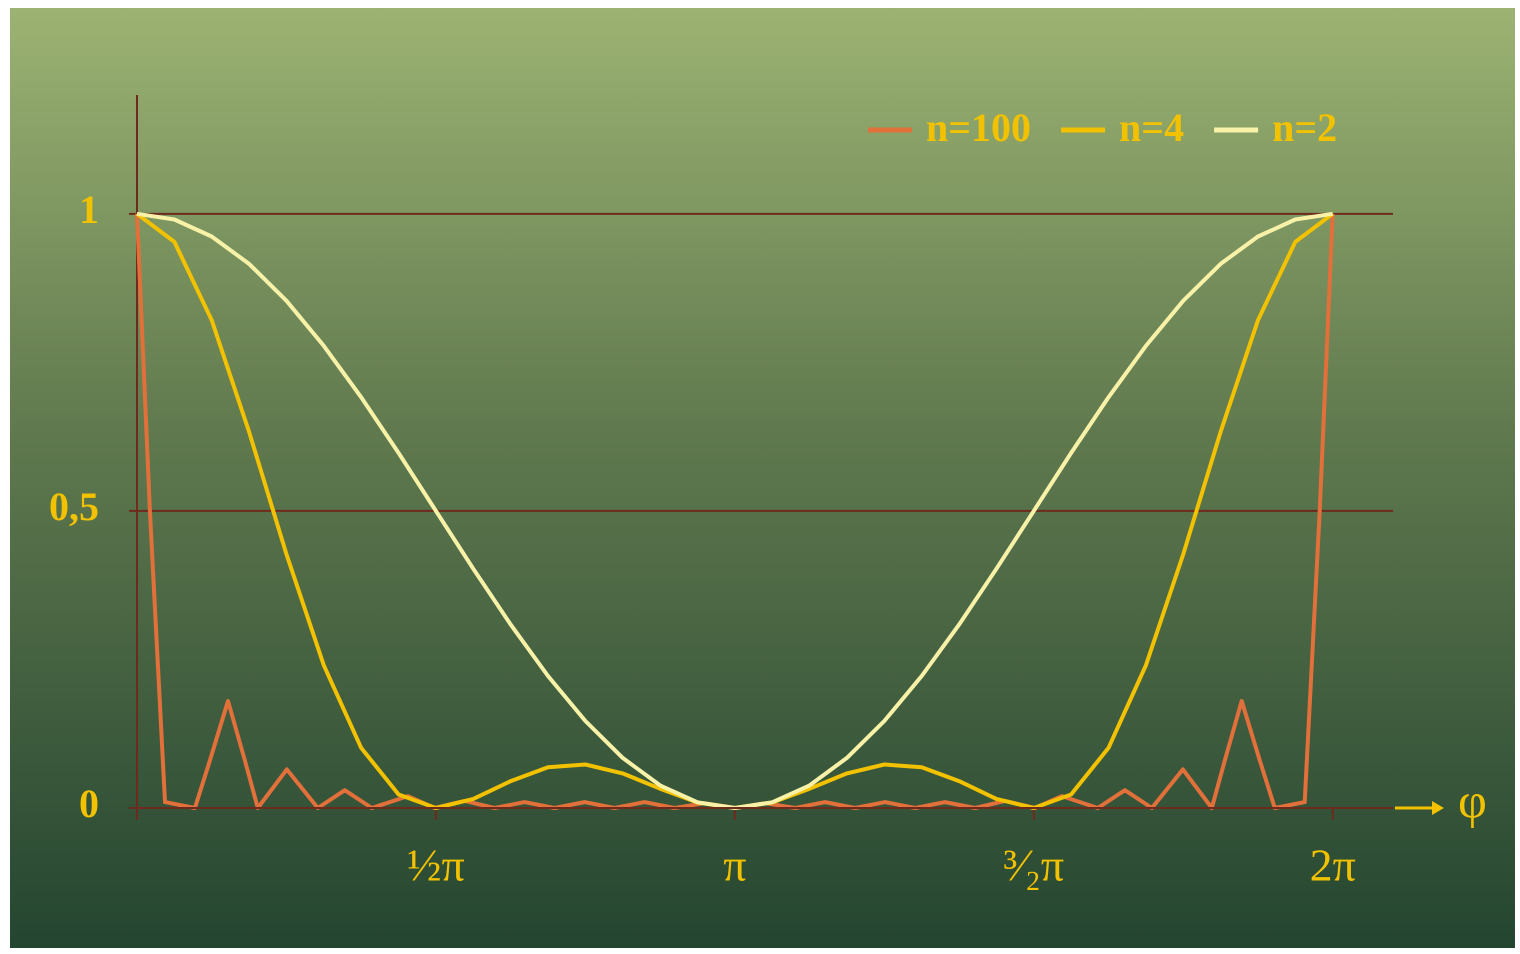 This screenshot has height=954, width=1520. What do you see at coordinates (978, 127) in the screenshot?
I see `legend-label: n=100` at bounding box center [978, 127].